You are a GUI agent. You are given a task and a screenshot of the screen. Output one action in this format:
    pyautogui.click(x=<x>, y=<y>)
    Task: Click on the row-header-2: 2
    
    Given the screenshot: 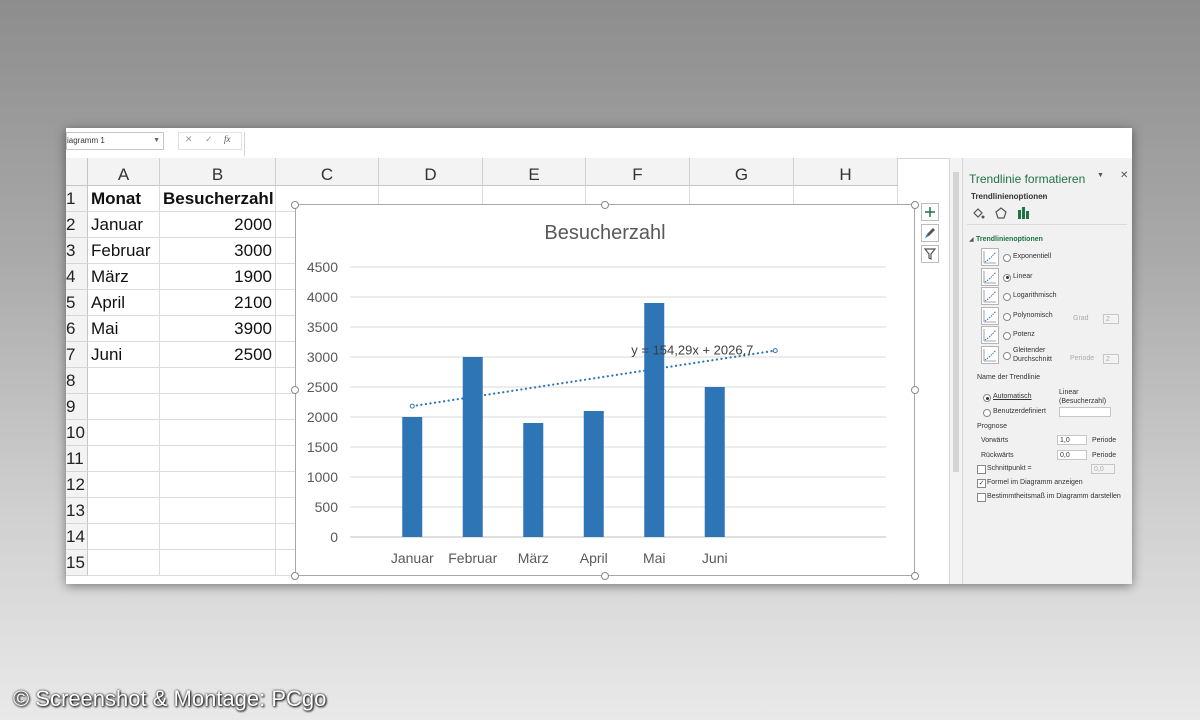 What is the action you would take?
    pyautogui.click(x=77, y=225)
    